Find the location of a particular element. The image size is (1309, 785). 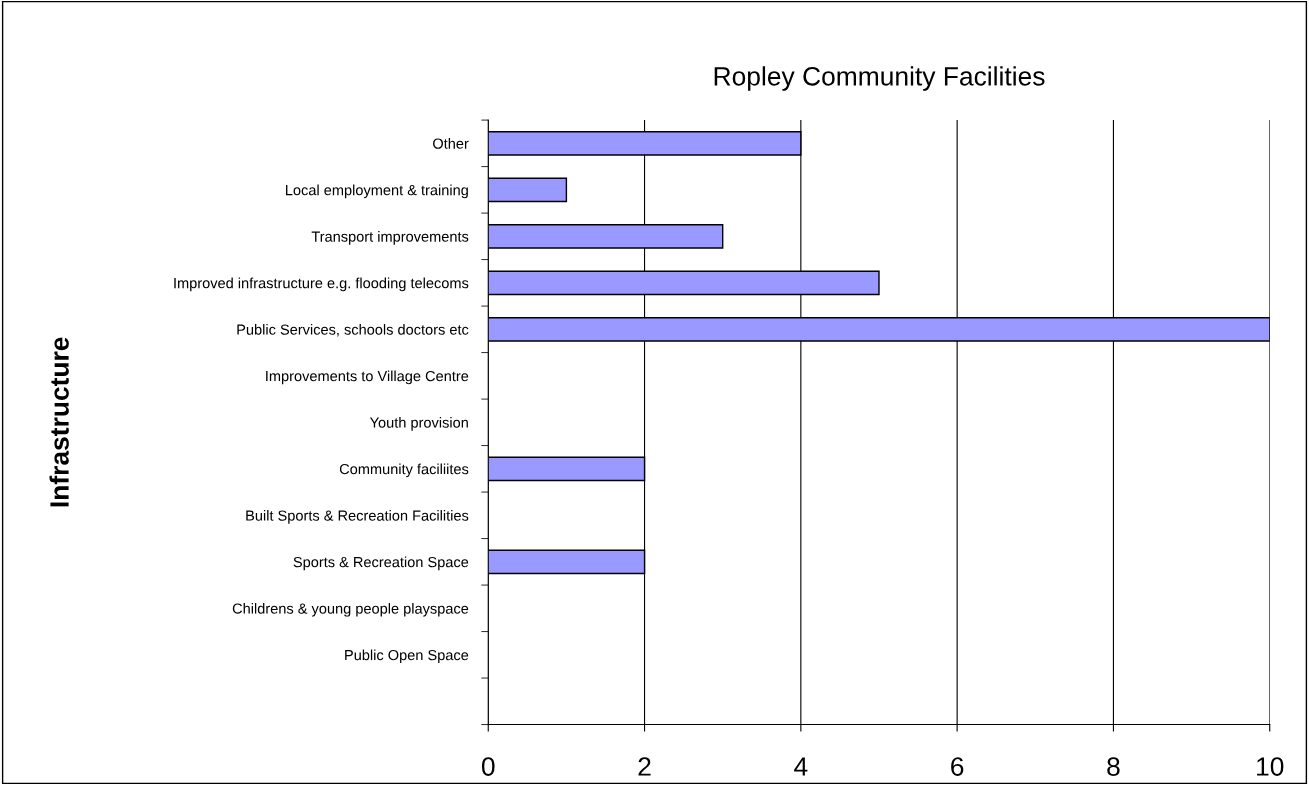

chart-title: Ropley Community Facilities is located at coordinates (879, 78).